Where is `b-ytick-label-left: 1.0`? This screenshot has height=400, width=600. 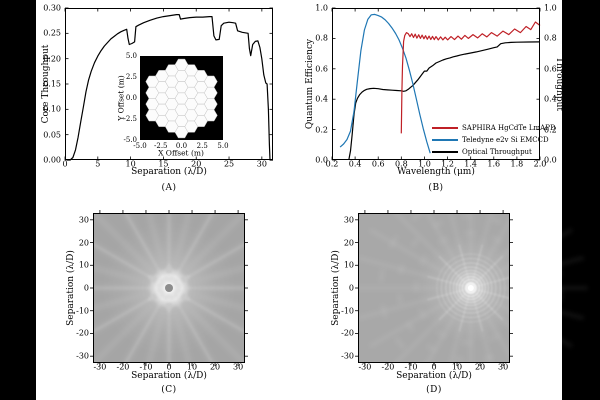 b-ytick-label-left: 1.0 is located at coordinates (321, 8).